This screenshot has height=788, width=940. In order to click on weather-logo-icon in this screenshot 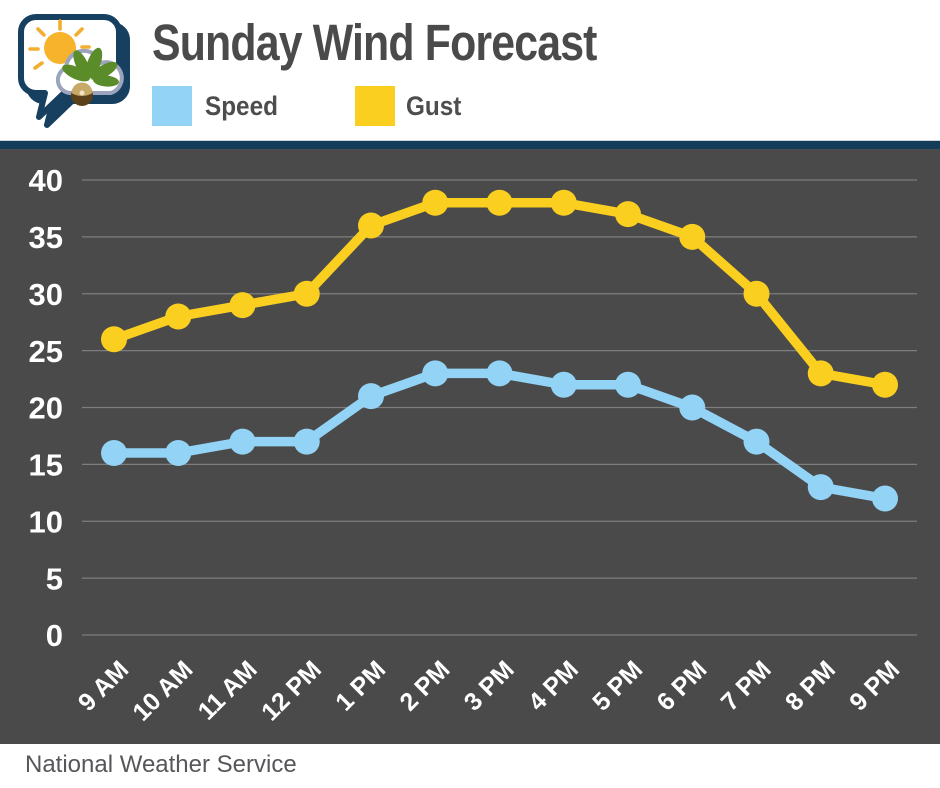, I will do `click(74, 71)`.